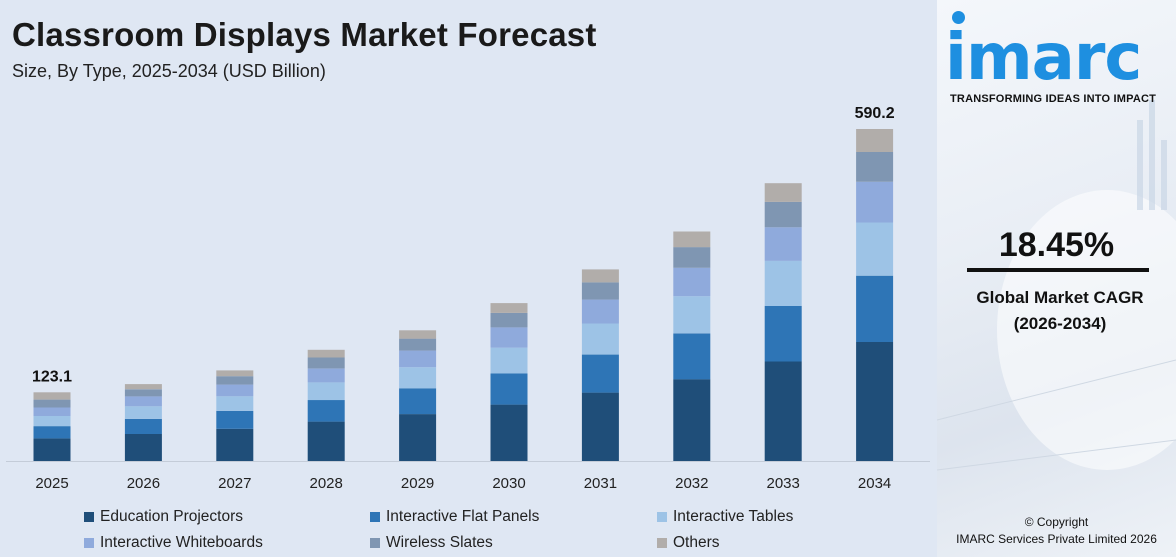 The image size is (1176, 557). Describe the element at coordinates (304, 34) in the screenshot. I see `chart-title: Classroom Displays Market Forecast` at that location.